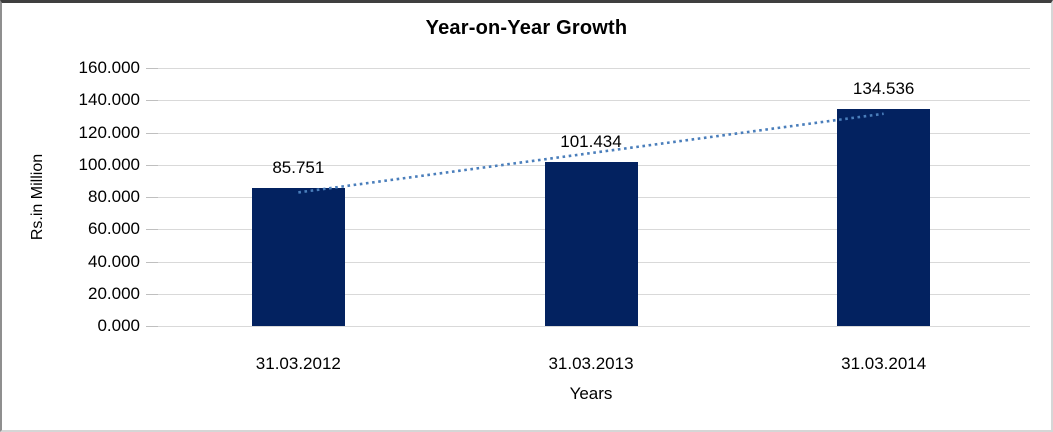  Describe the element at coordinates (109, 67) in the screenshot. I see `y-tick-label: 160.000` at that location.